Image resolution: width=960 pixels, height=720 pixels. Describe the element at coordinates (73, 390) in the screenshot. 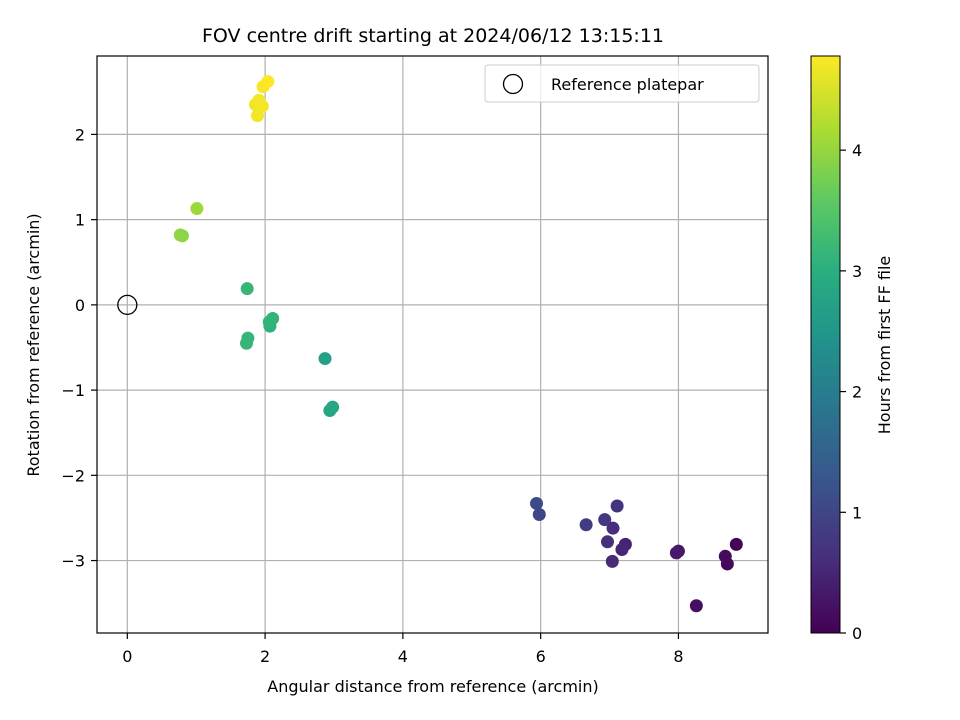

I see `y-tick-label: −1` at that location.